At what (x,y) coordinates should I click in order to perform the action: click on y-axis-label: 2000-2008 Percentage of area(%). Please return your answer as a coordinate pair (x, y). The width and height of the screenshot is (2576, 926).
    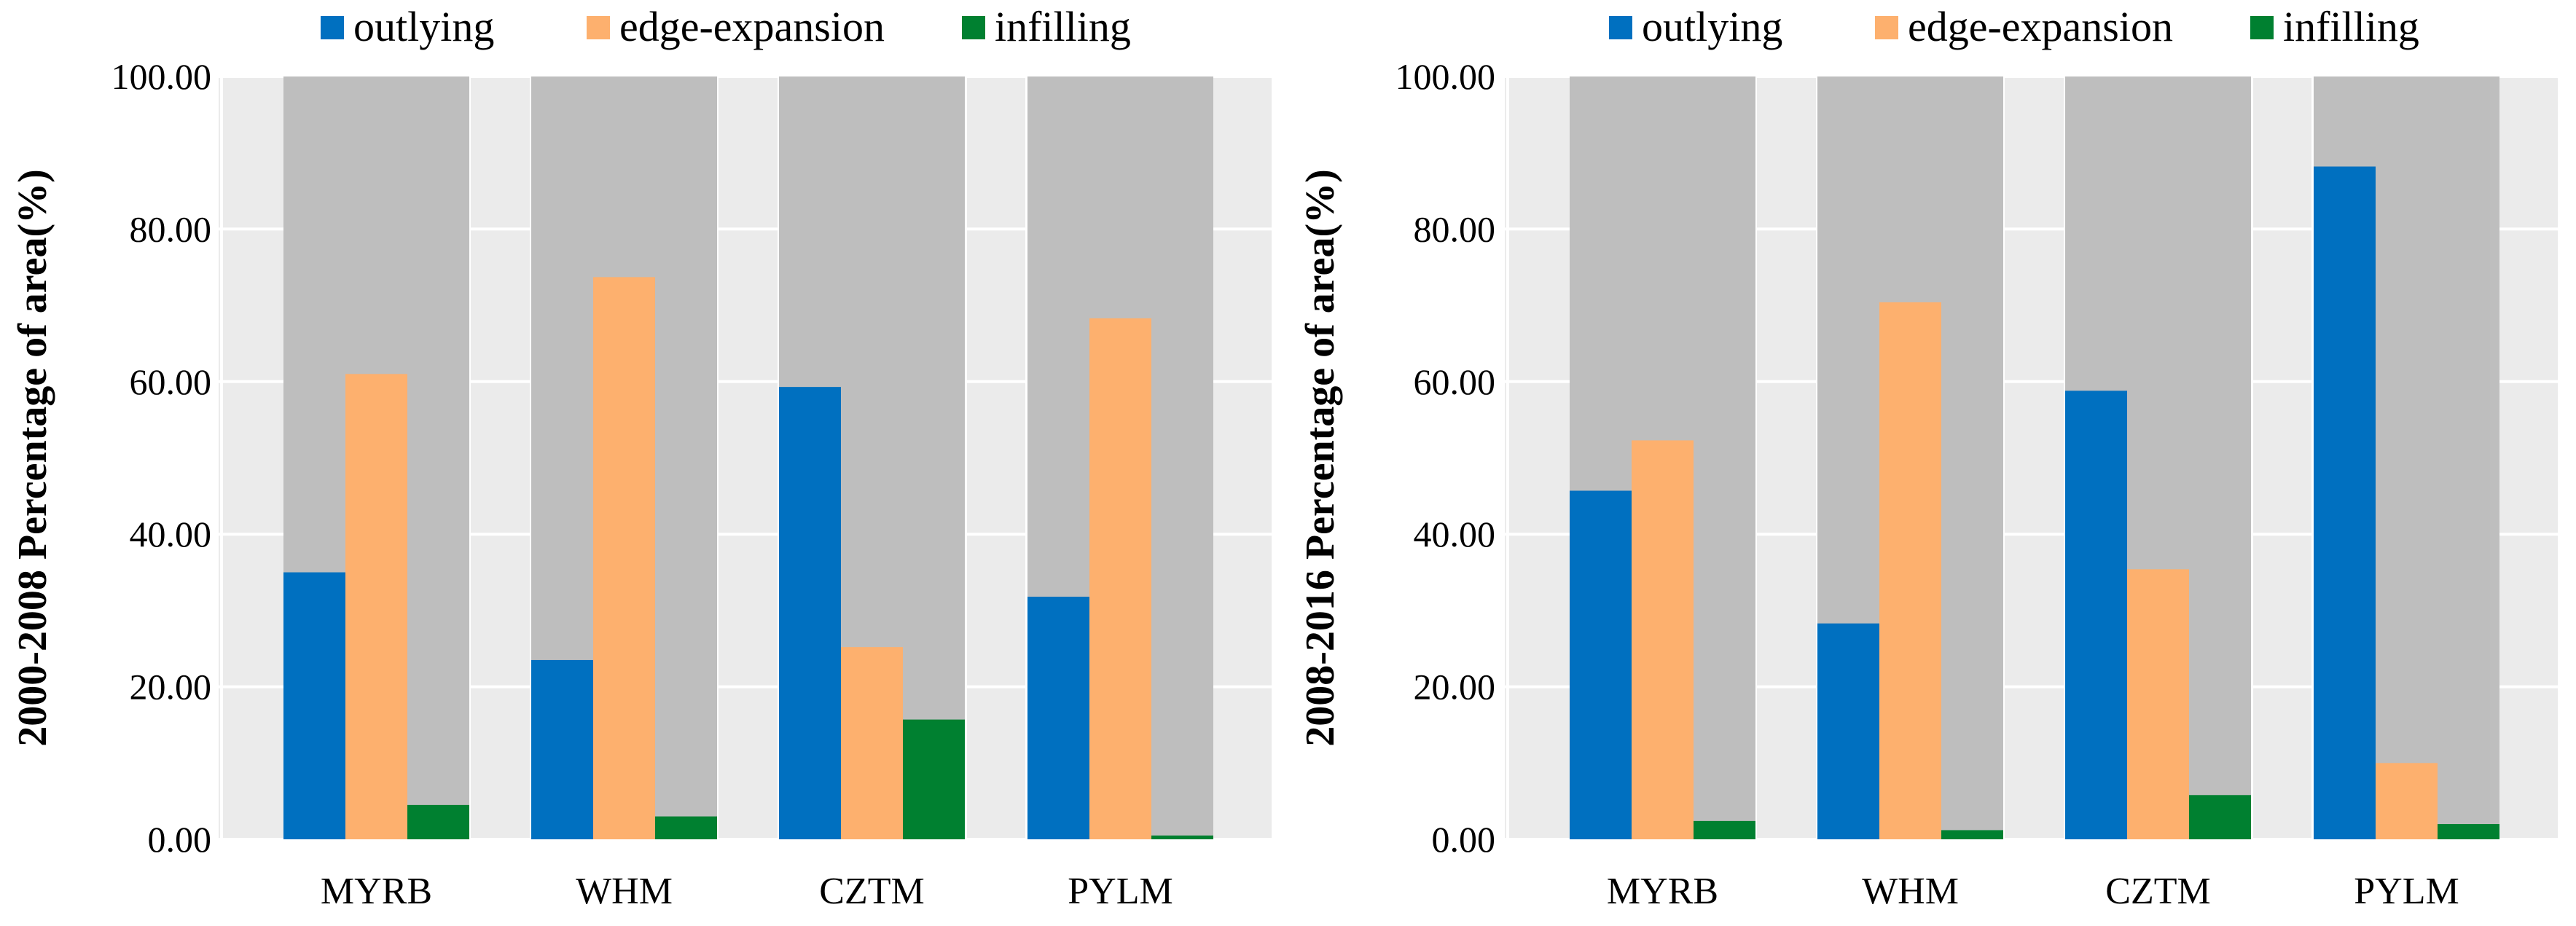
    Looking at the image, I should click on (32, 458).